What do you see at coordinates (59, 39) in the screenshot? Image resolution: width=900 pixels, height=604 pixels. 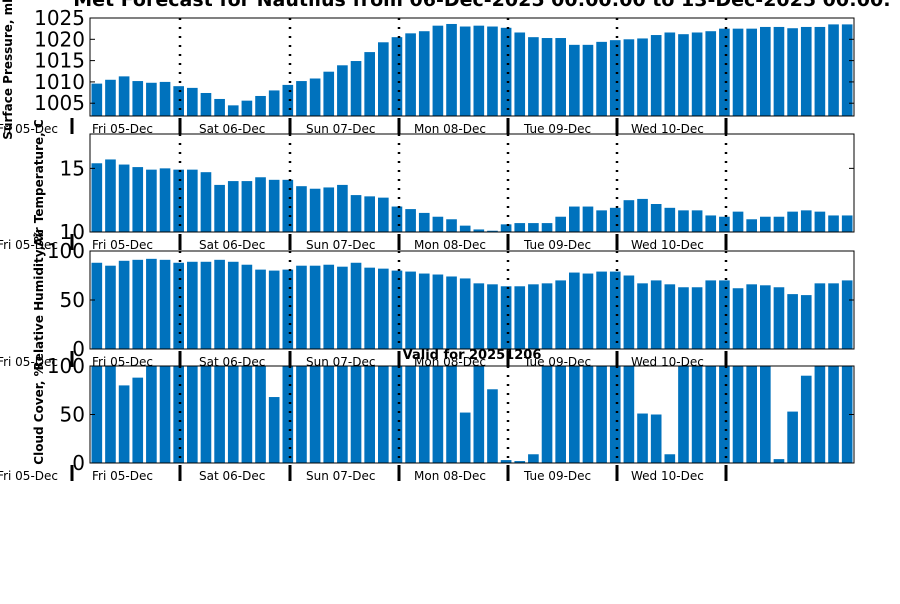 I see `y-tick-label: 1020` at bounding box center [59, 39].